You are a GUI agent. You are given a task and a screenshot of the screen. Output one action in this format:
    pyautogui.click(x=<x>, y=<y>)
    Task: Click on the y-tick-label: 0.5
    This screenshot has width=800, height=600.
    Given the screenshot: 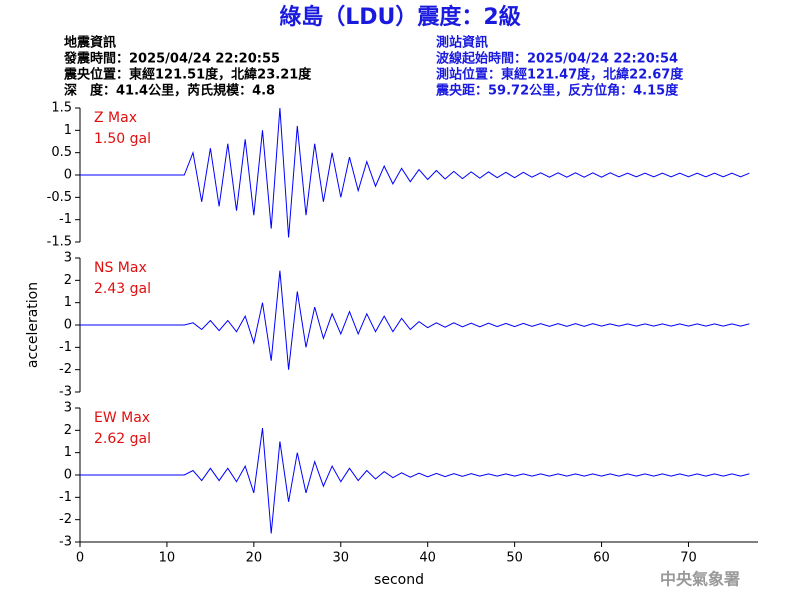 What is the action you would take?
    pyautogui.click(x=61, y=152)
    